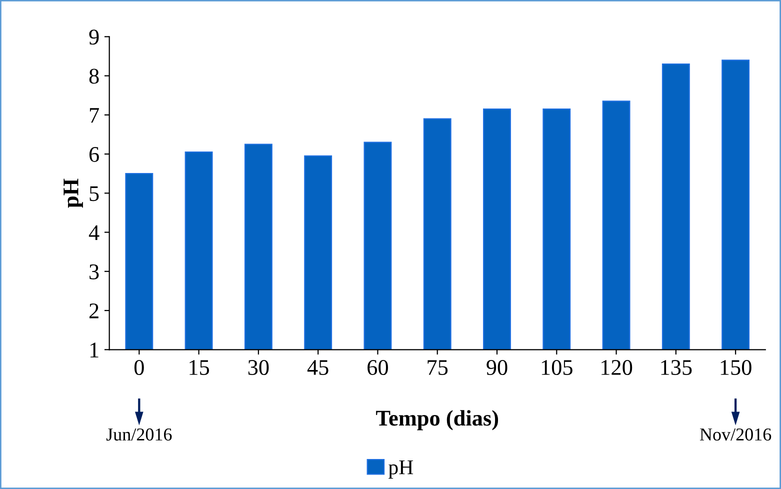 The image size is (781, 489). What do you see at coordinates (94, 37) in the screenshot?
I see `y-tick-label: 9` at bounding box center [94, 37].